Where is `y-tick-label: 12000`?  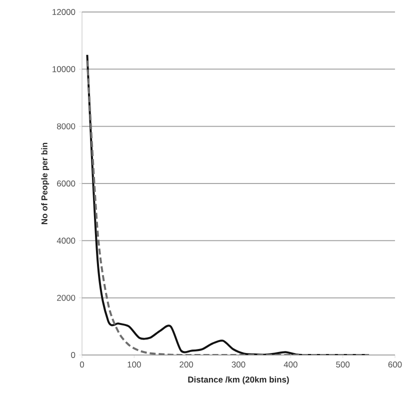
y-tick-label: 12000 is located at coordinates (64, 12).